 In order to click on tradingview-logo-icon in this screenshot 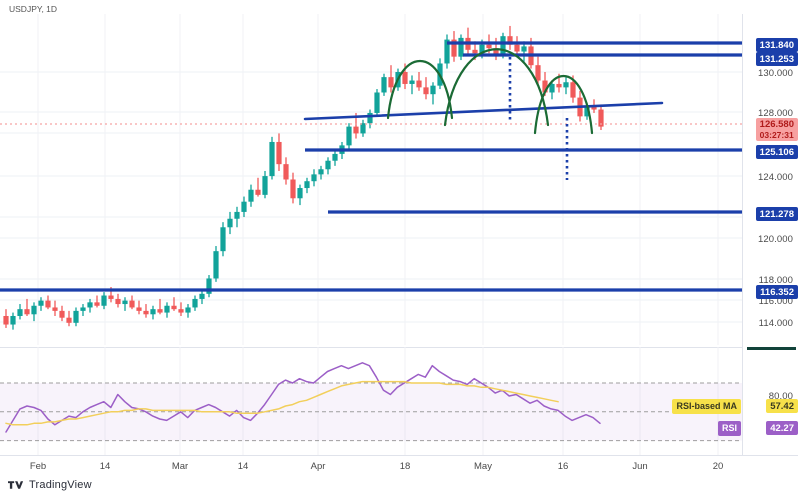, I will do `click(16, 484)`.